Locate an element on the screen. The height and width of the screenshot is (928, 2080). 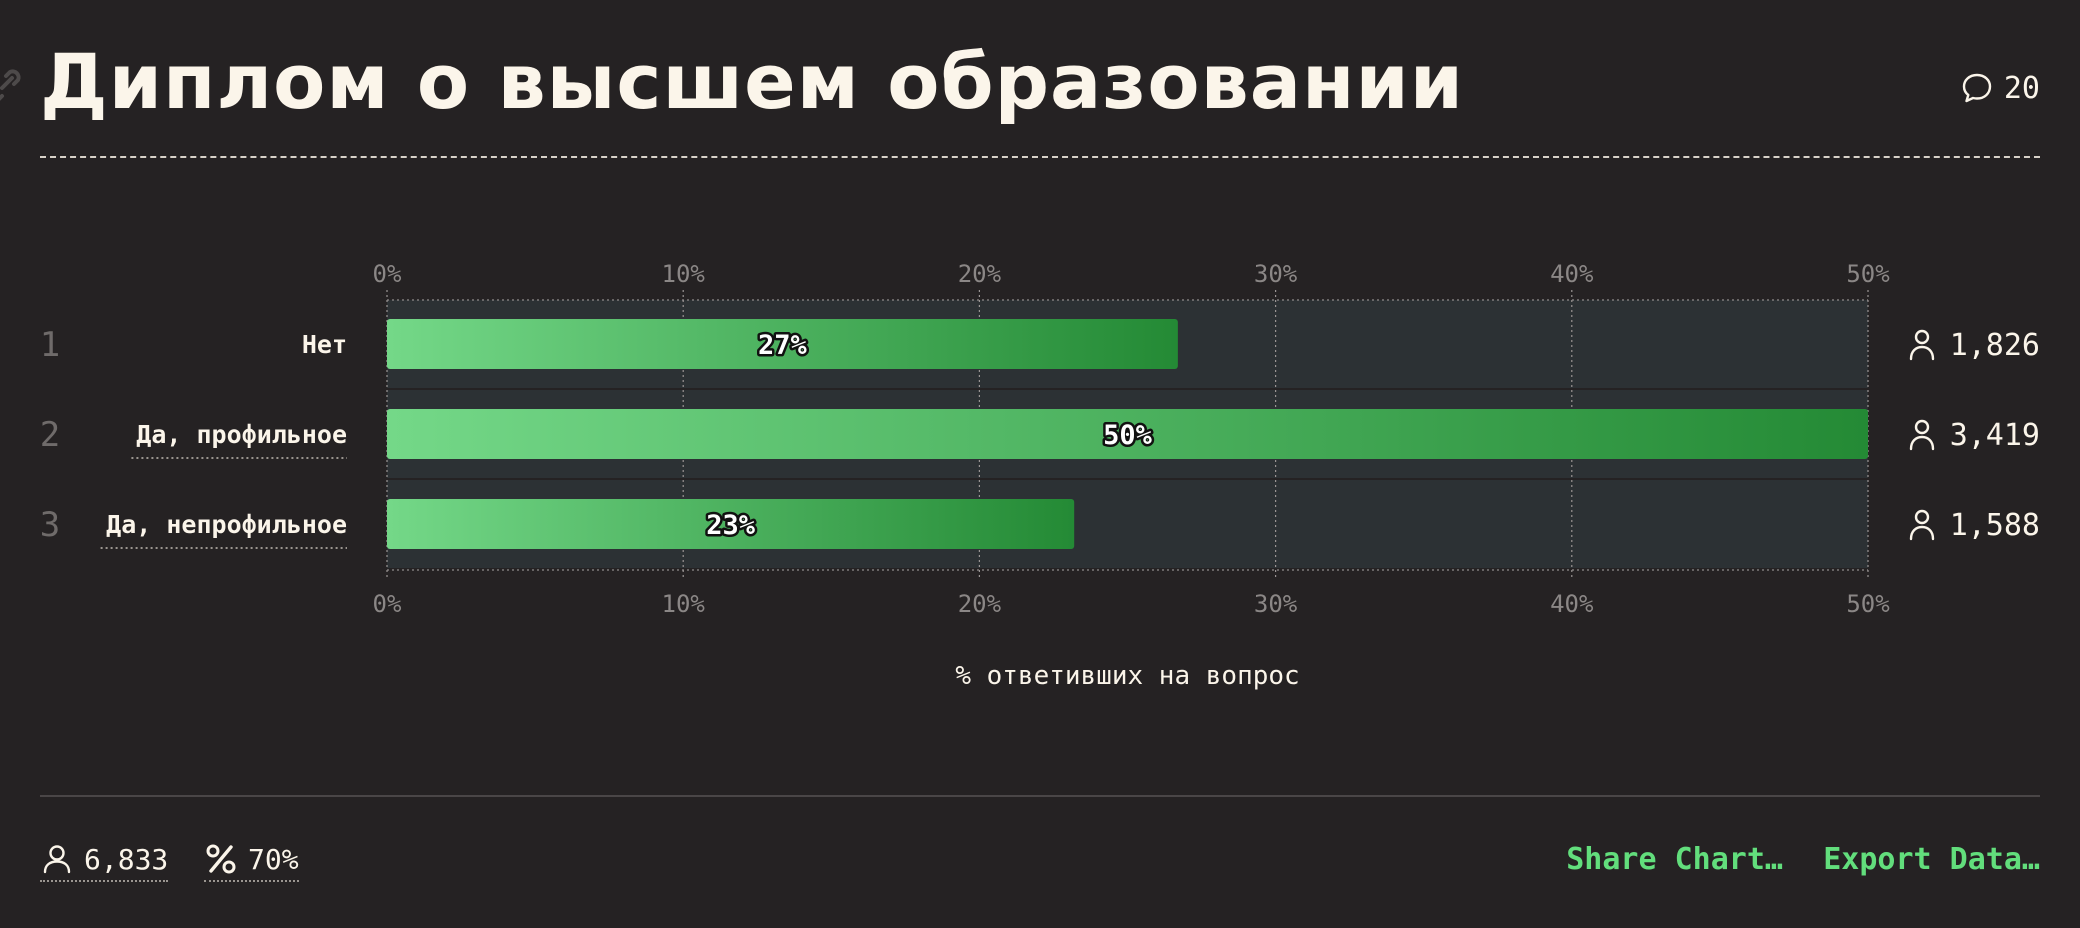
row-number: 1 is located at coordinates (50, 345).